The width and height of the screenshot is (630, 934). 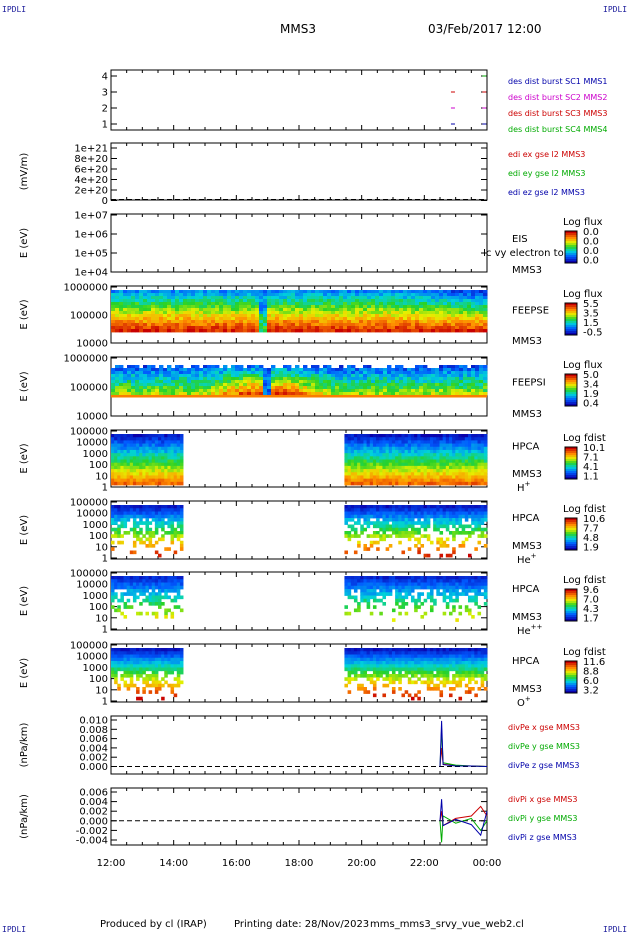 I want to click on colorbar-swatch, so click(x=571, y=385).